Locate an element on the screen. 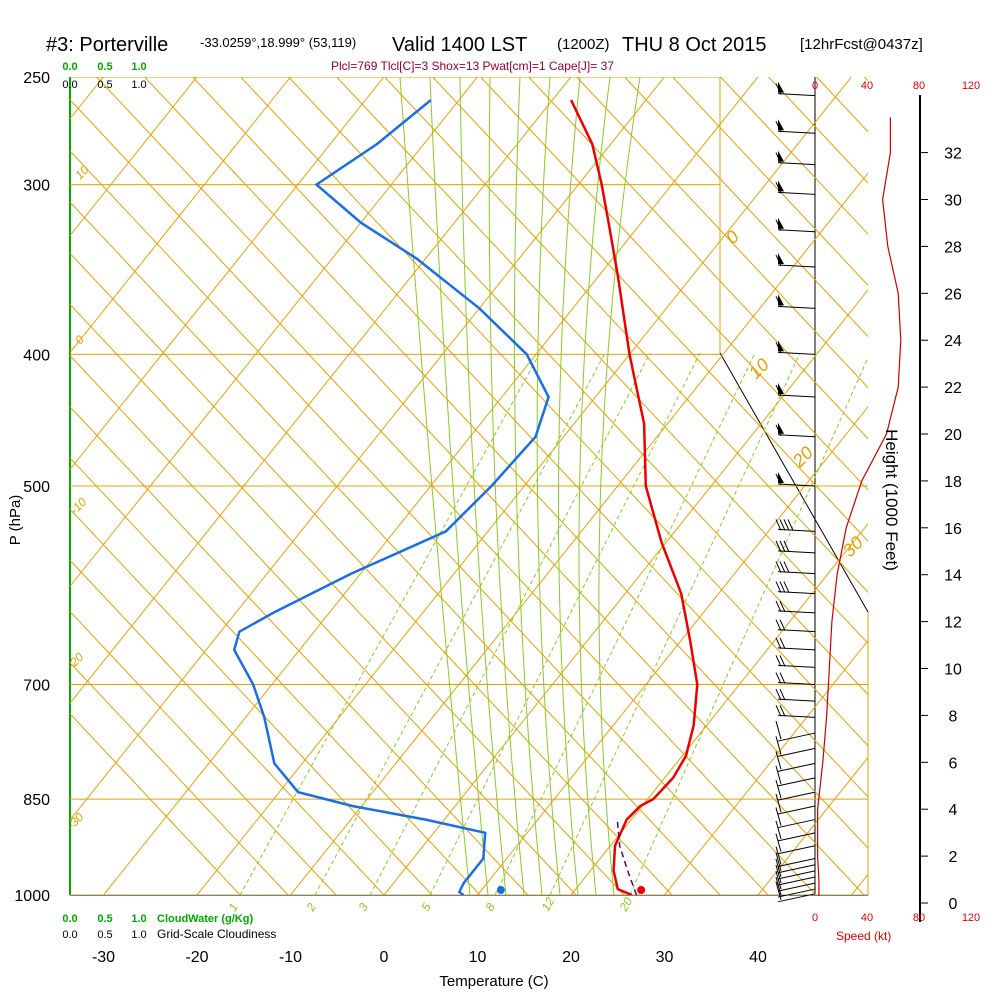 The image size is (1000, 1000). isotherm-label: 0 is located at coordinates (732, 237).